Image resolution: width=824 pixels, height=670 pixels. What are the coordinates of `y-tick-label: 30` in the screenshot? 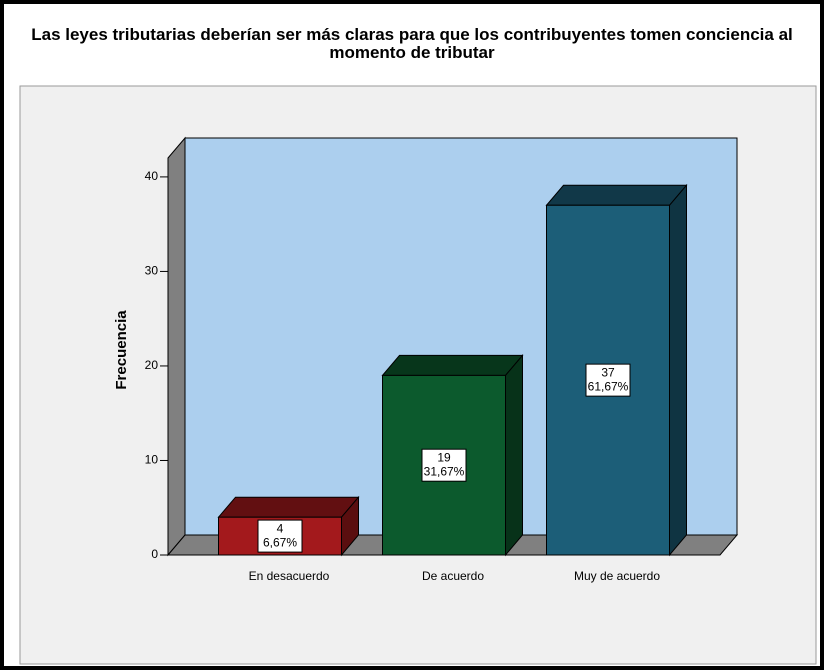 It's located at (152, 271).